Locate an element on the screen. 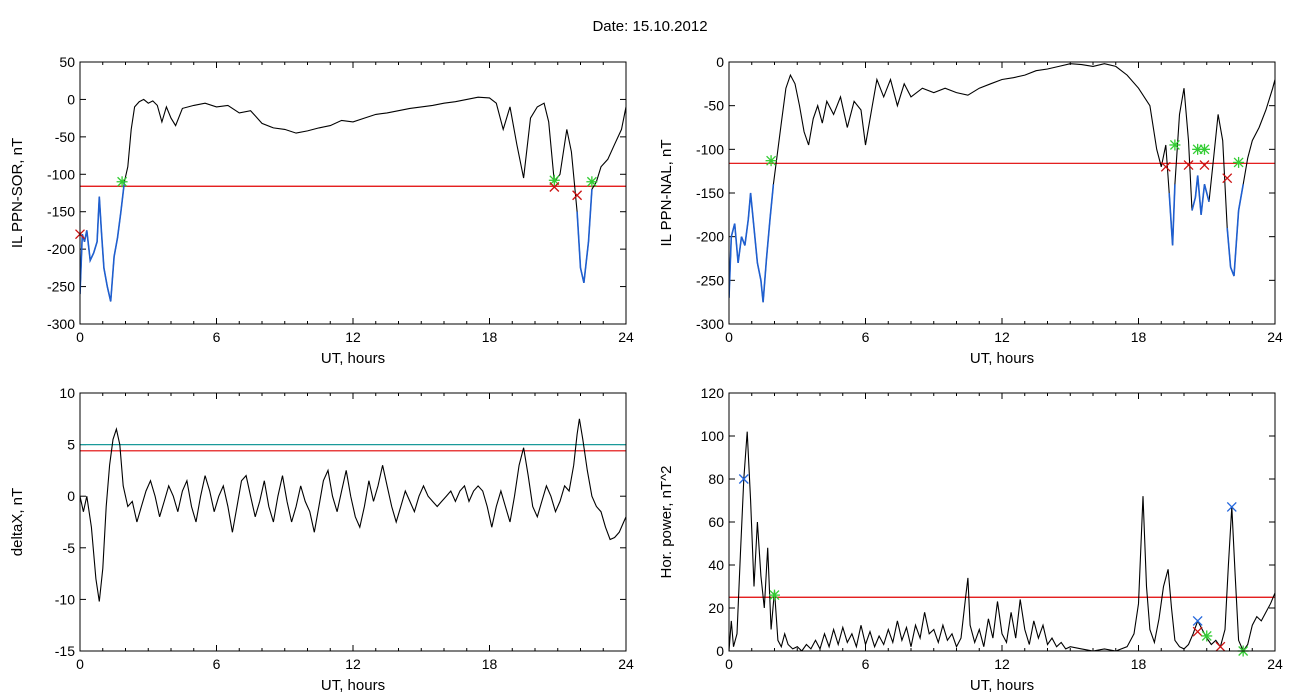  y-axis-title: Hor. power, nT^2 is located at coordinates (666, 522).